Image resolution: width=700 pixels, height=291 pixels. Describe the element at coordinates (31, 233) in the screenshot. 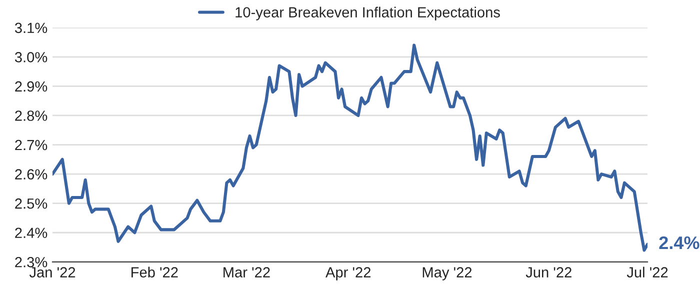

I see `y-tick-label: 2.4%` at that location.